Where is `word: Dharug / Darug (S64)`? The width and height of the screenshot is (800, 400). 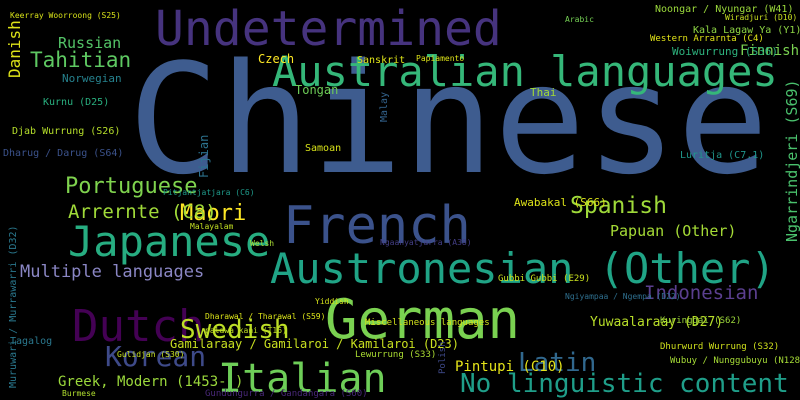 word: Dharug / Darug (S64) is located at coordinates (63, 153).